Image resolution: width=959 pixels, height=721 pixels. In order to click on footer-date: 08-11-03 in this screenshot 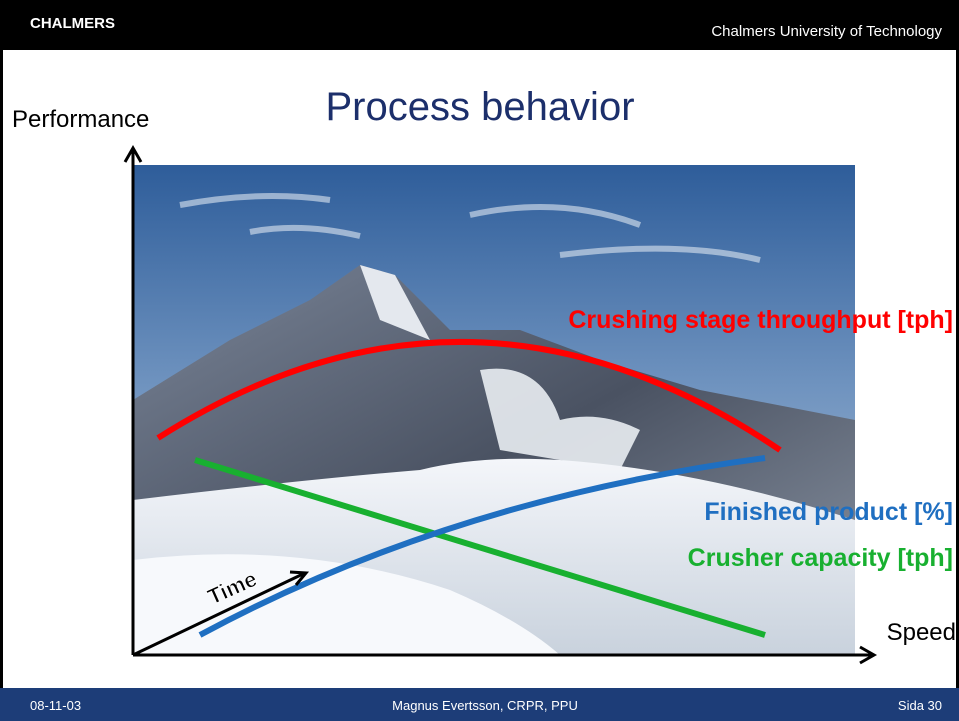, I will do `click(55, 705)`.